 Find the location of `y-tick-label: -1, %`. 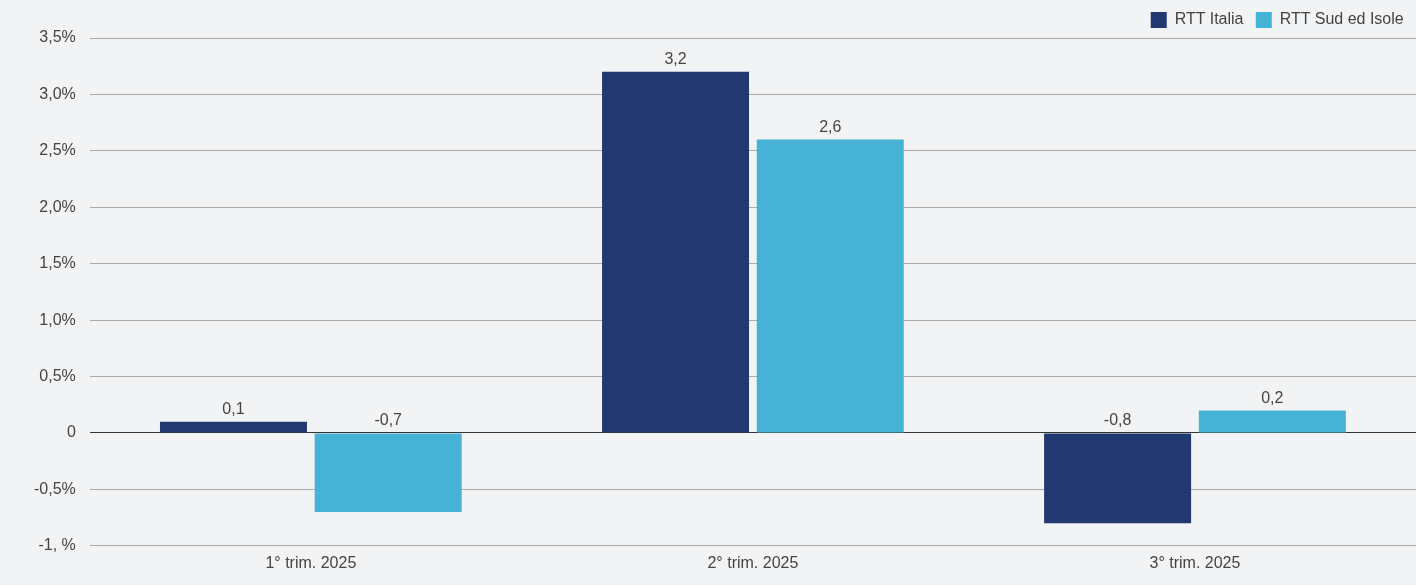

y-tick-label: -1, % is located at coordinates (57, 545).